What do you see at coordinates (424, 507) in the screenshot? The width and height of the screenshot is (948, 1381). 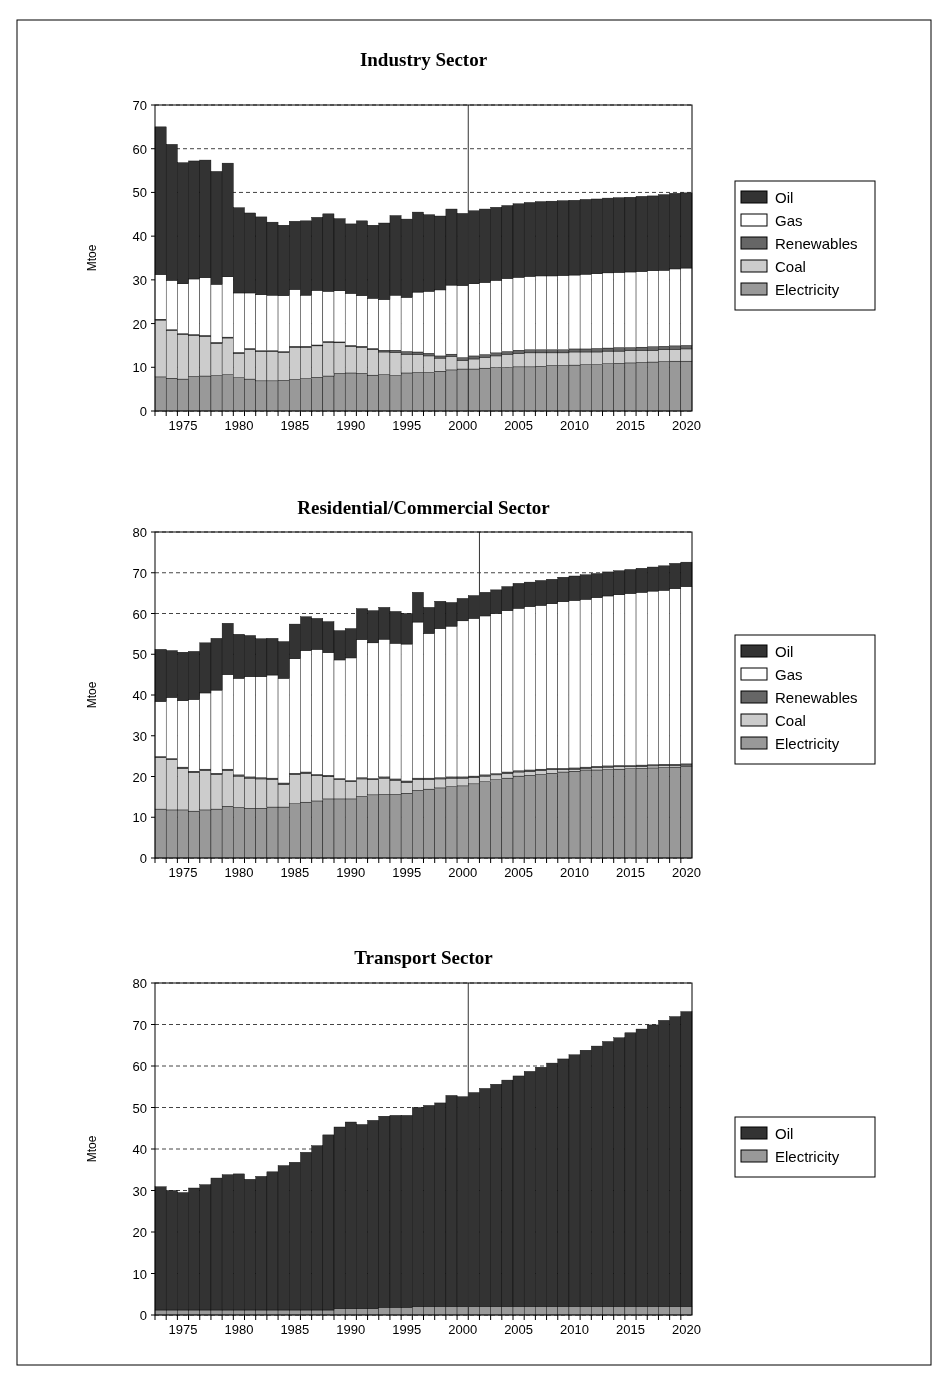 I see `chart-title: Residential/Commercial Sector` at bounding box center [424, 507].